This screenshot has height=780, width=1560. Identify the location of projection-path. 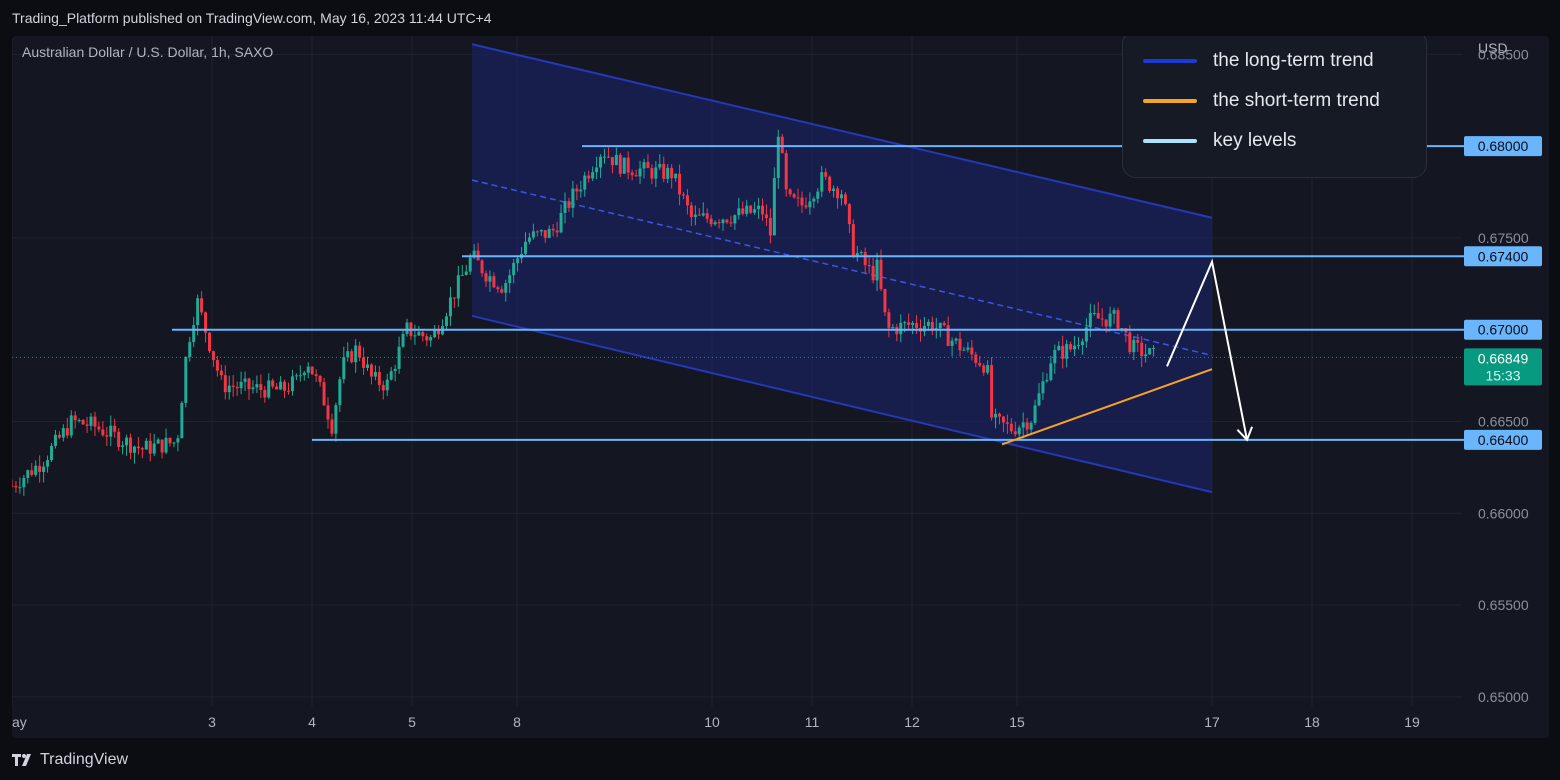
(1207, 349).